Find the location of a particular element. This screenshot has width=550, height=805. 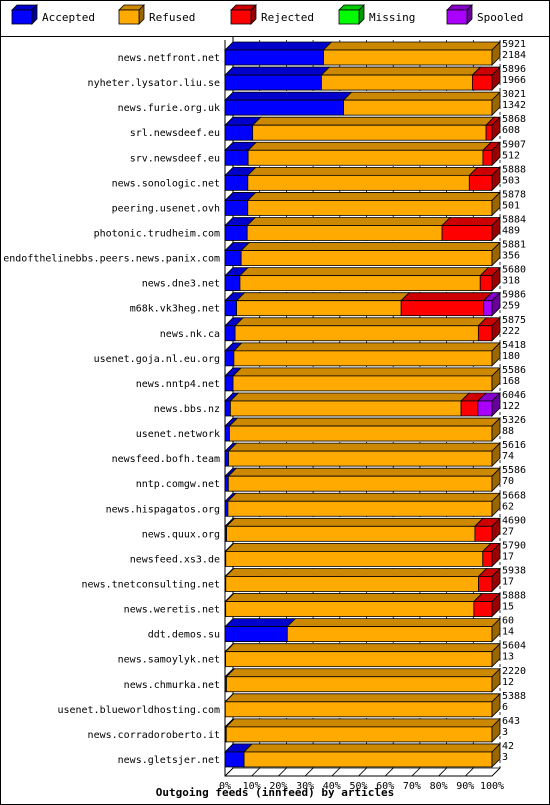

value-label-second: 12 is located at coordinates (508, 682).